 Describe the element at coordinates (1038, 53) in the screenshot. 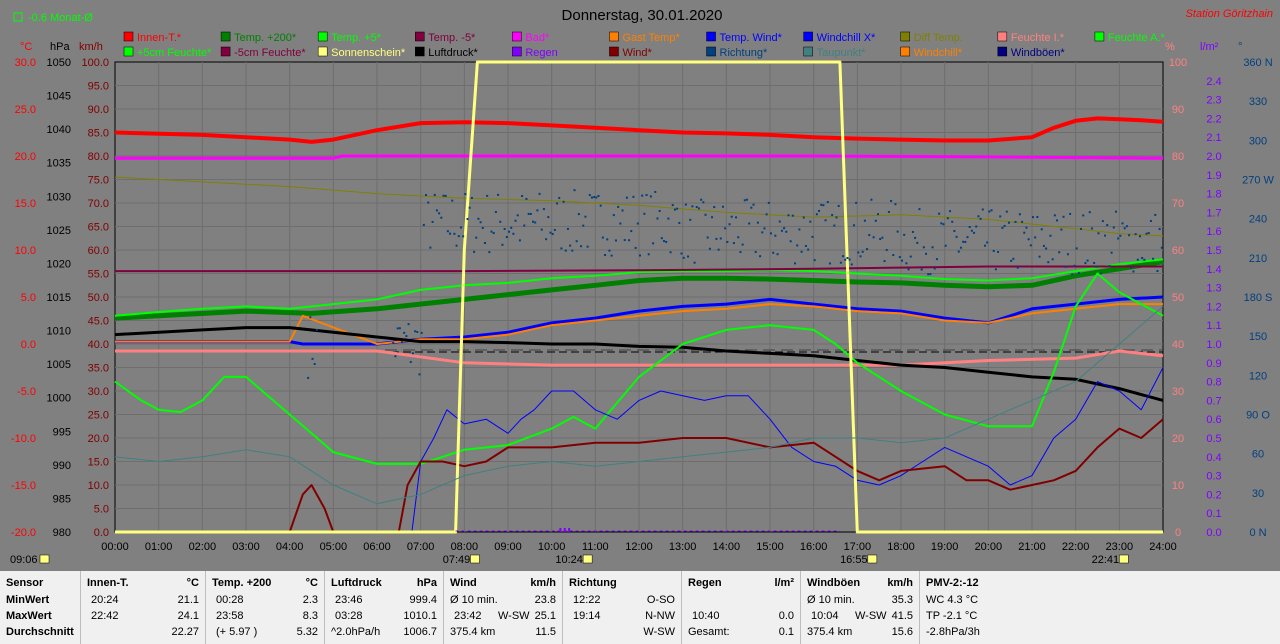

I see `legend-label: Windböen*` at that location.